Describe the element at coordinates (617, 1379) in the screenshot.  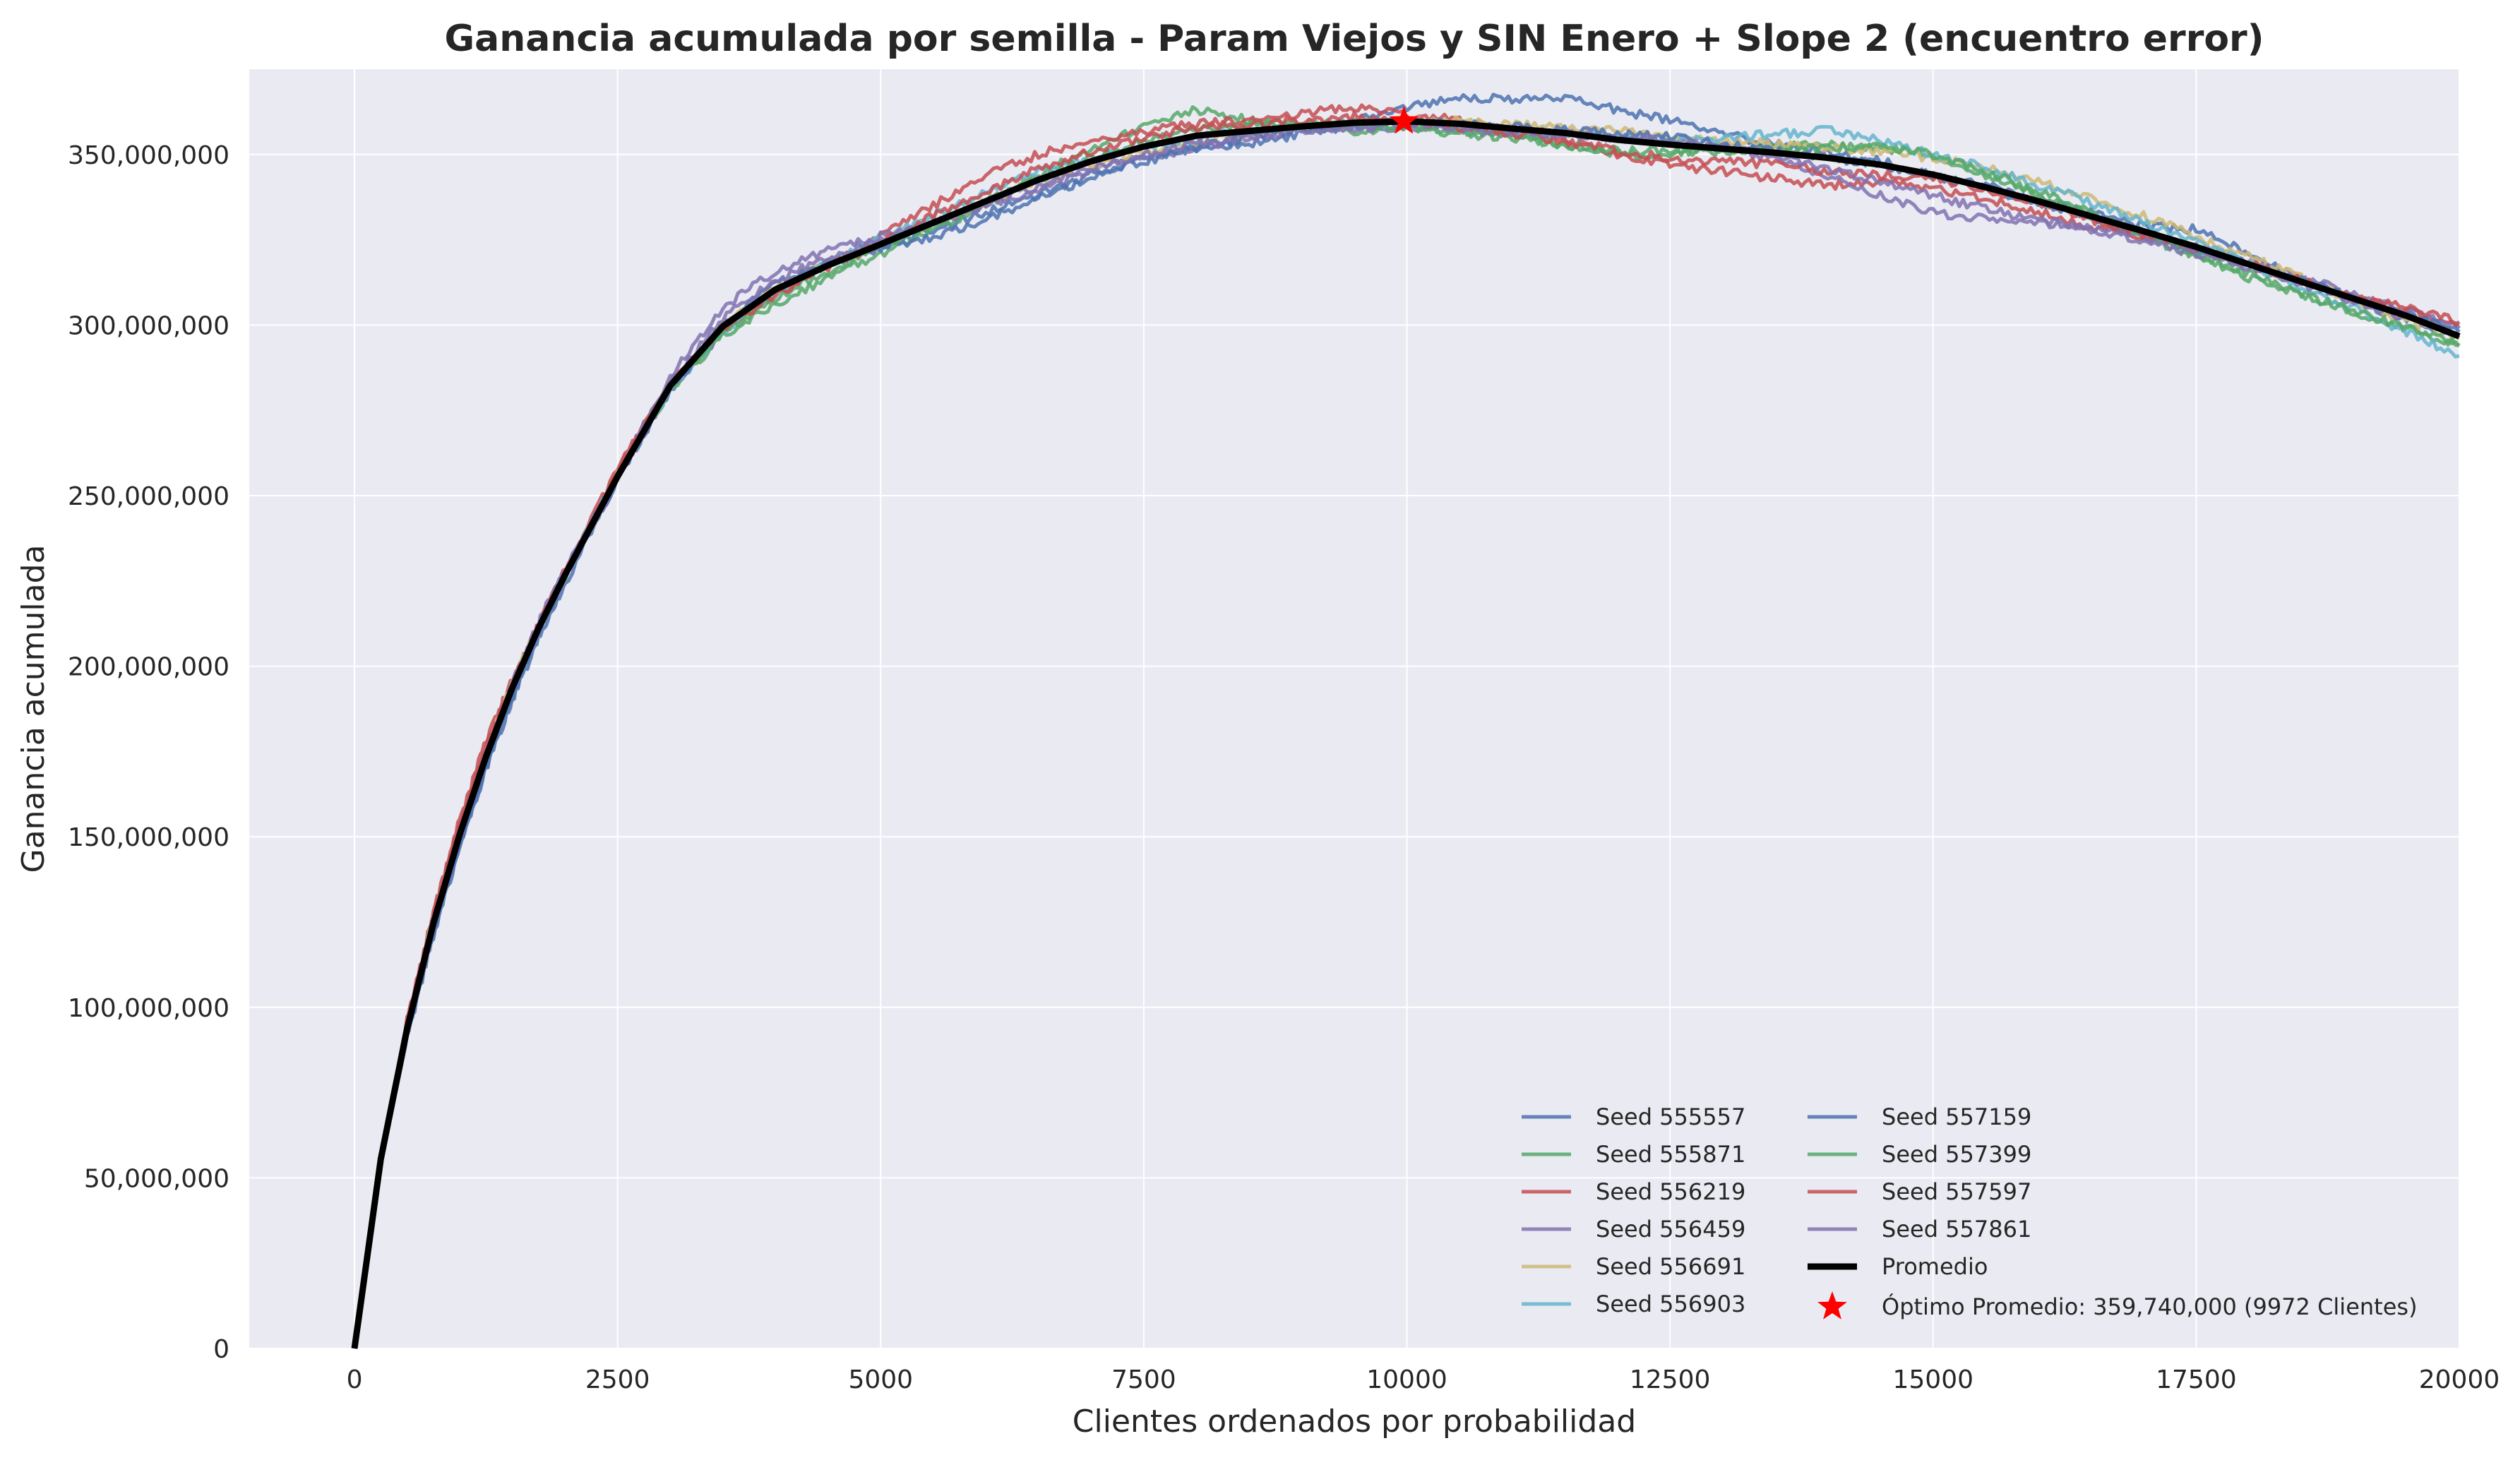
I see `x-tick-label: 2500` at that location.